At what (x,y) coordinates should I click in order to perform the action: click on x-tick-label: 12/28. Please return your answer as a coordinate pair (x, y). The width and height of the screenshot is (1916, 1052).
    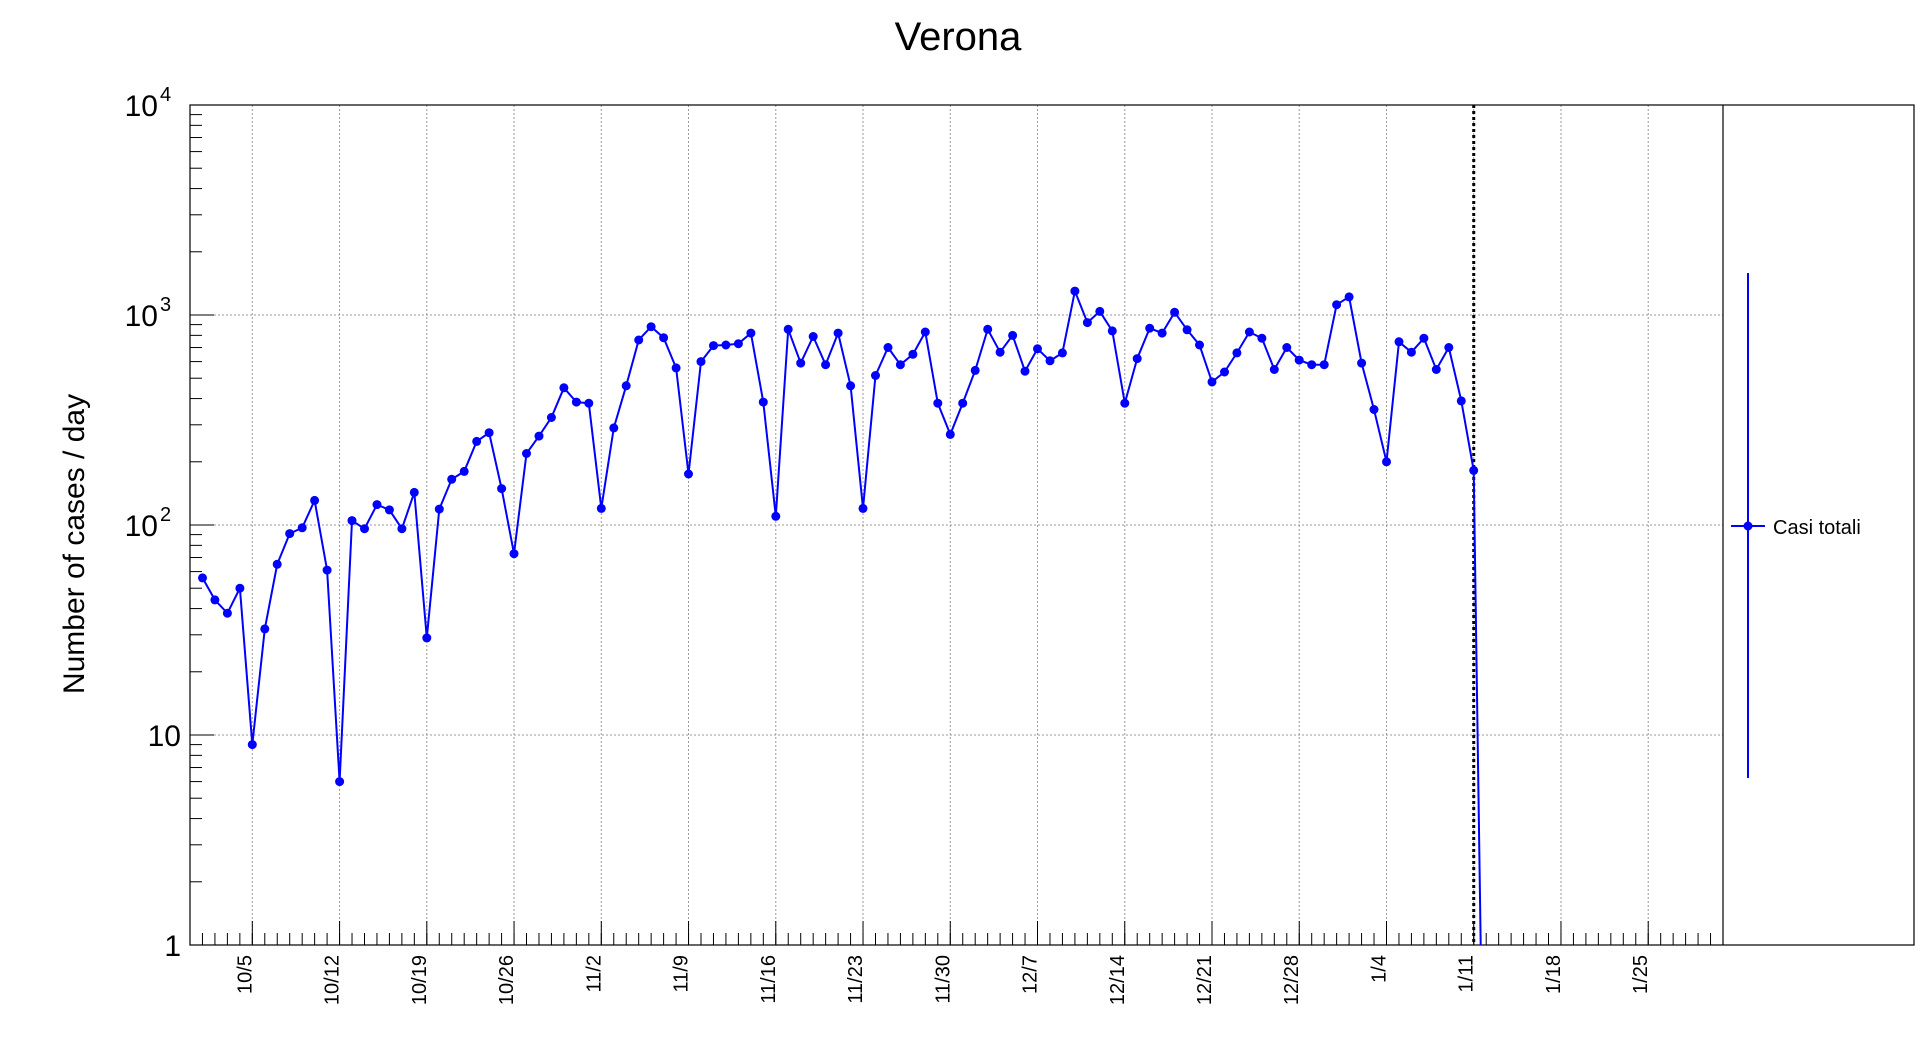
    Looking at the image, I should click on (1292, 980).